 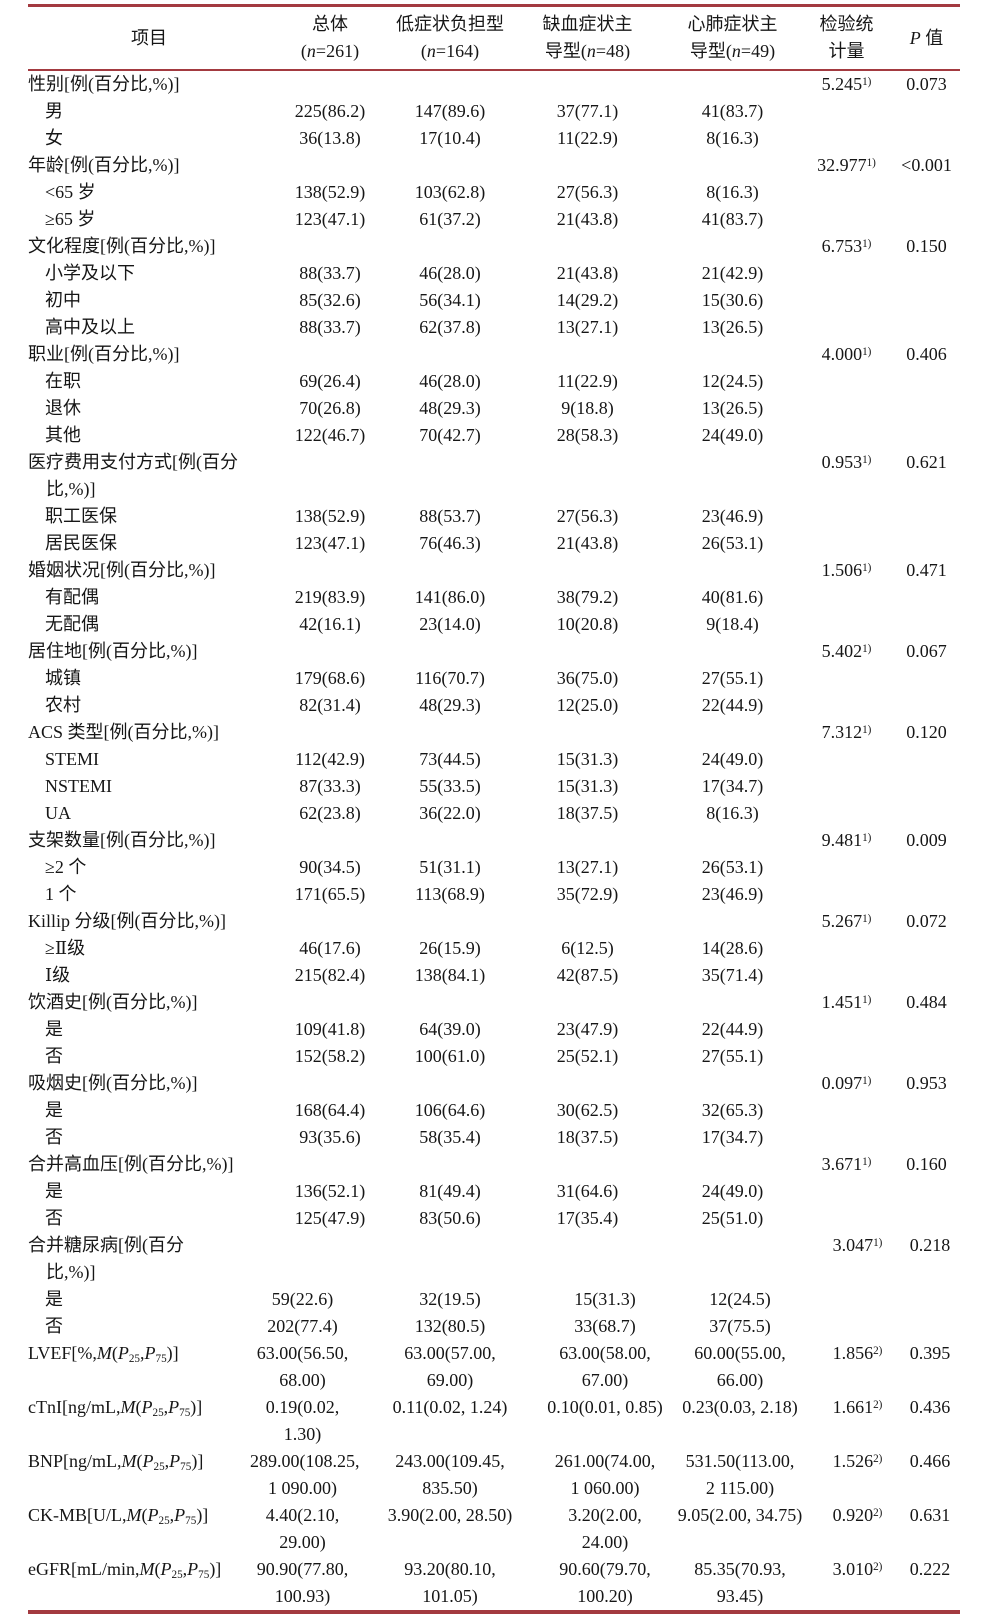 I want to click on table-row: 是 59(22.6) 32(19.5) 15(31.3) 12(24.5), so click(x=494, y=1299).